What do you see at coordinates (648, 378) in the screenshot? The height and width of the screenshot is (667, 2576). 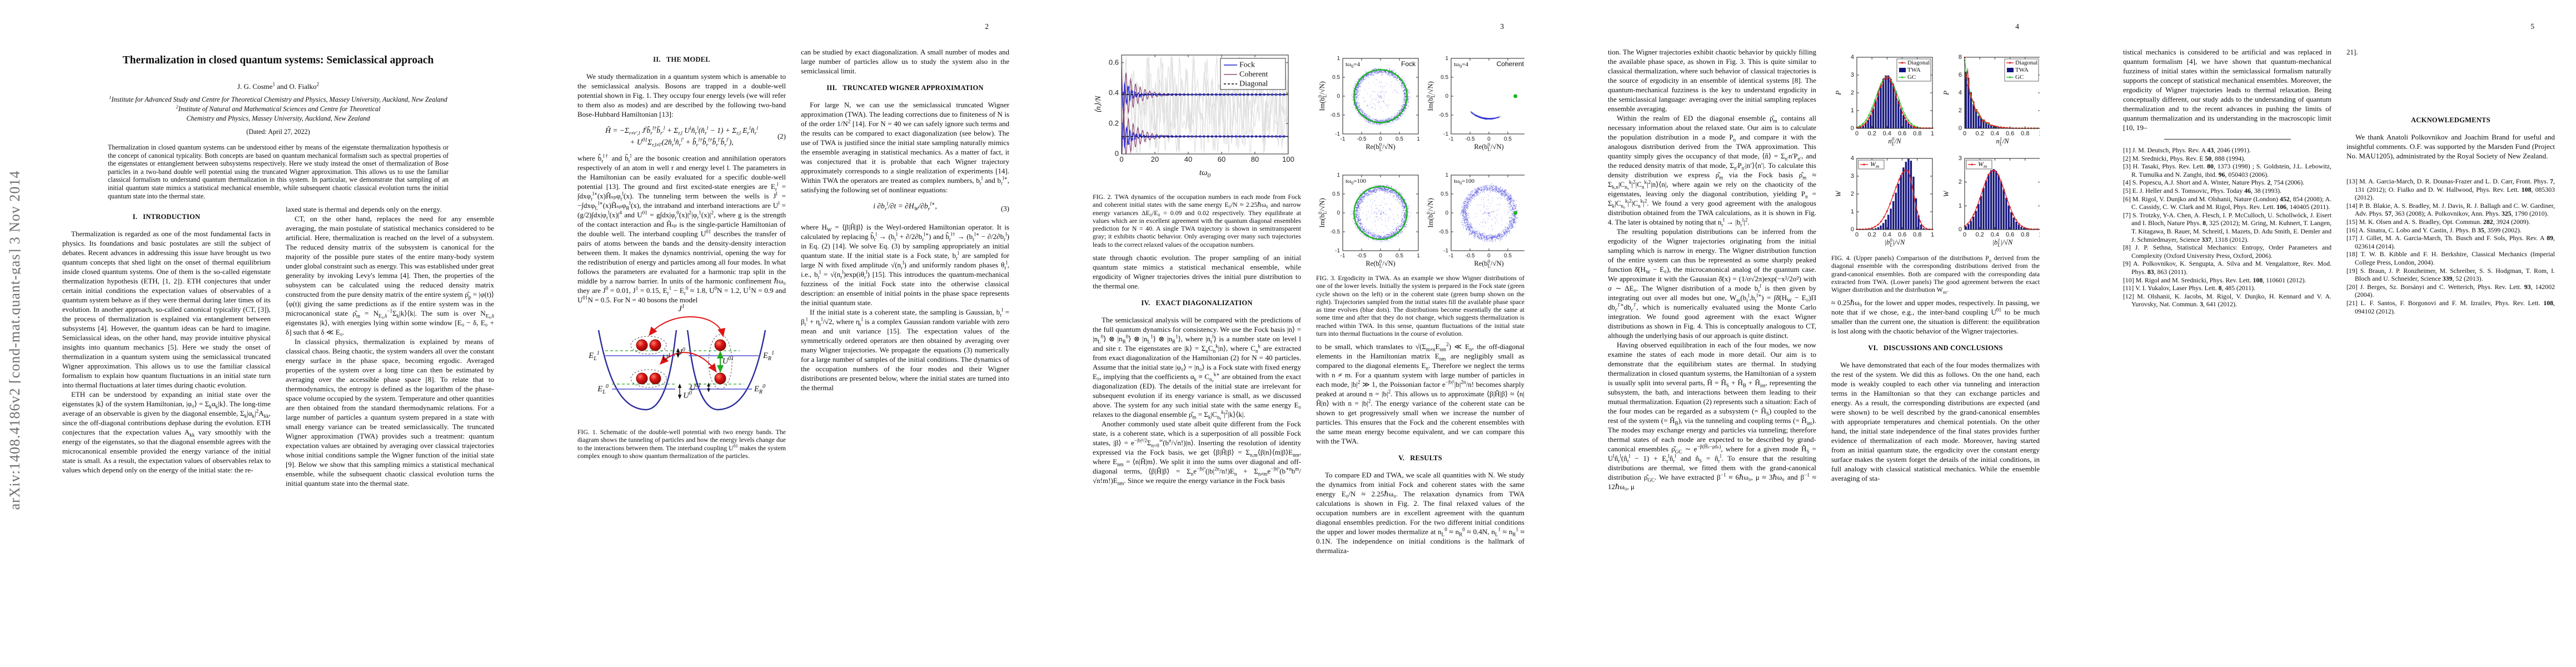 I see `pair-ellipse-lower-left` at bounding box center [648, 378].